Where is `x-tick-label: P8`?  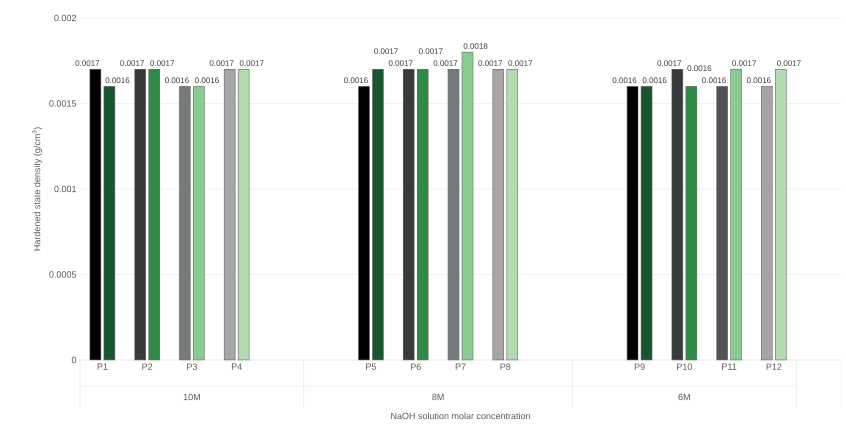 x-tick-label: P8 is located at coordinates (505, 367).